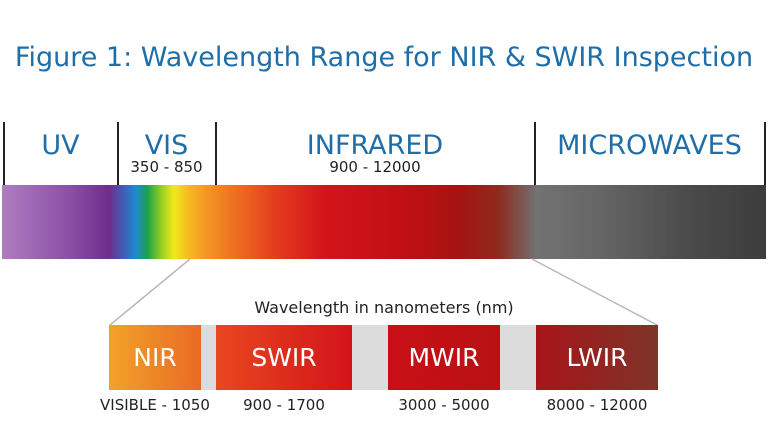 The width and height of the screenshot is (768, 436). I want to click on band-label-uv: UV, so click(60, 145).